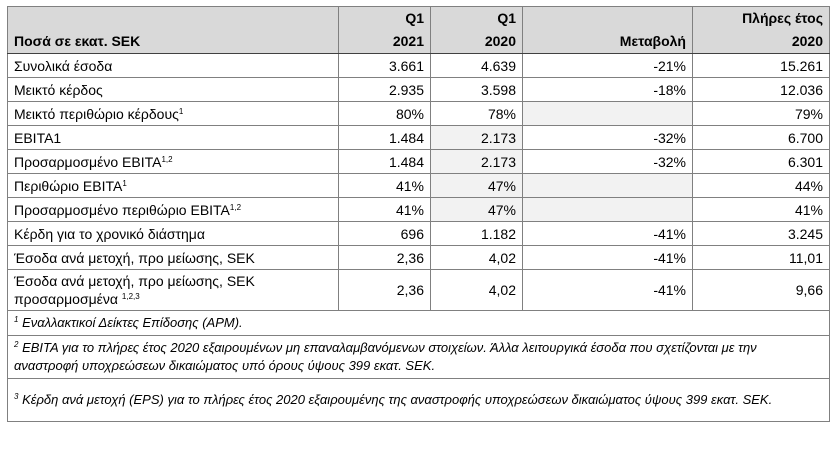 The height and width of the screenshot is (451, 836). Describe the element at coordinates (38, 137) in the screenshot. I see `row-label-text: EBITA1` at that location.